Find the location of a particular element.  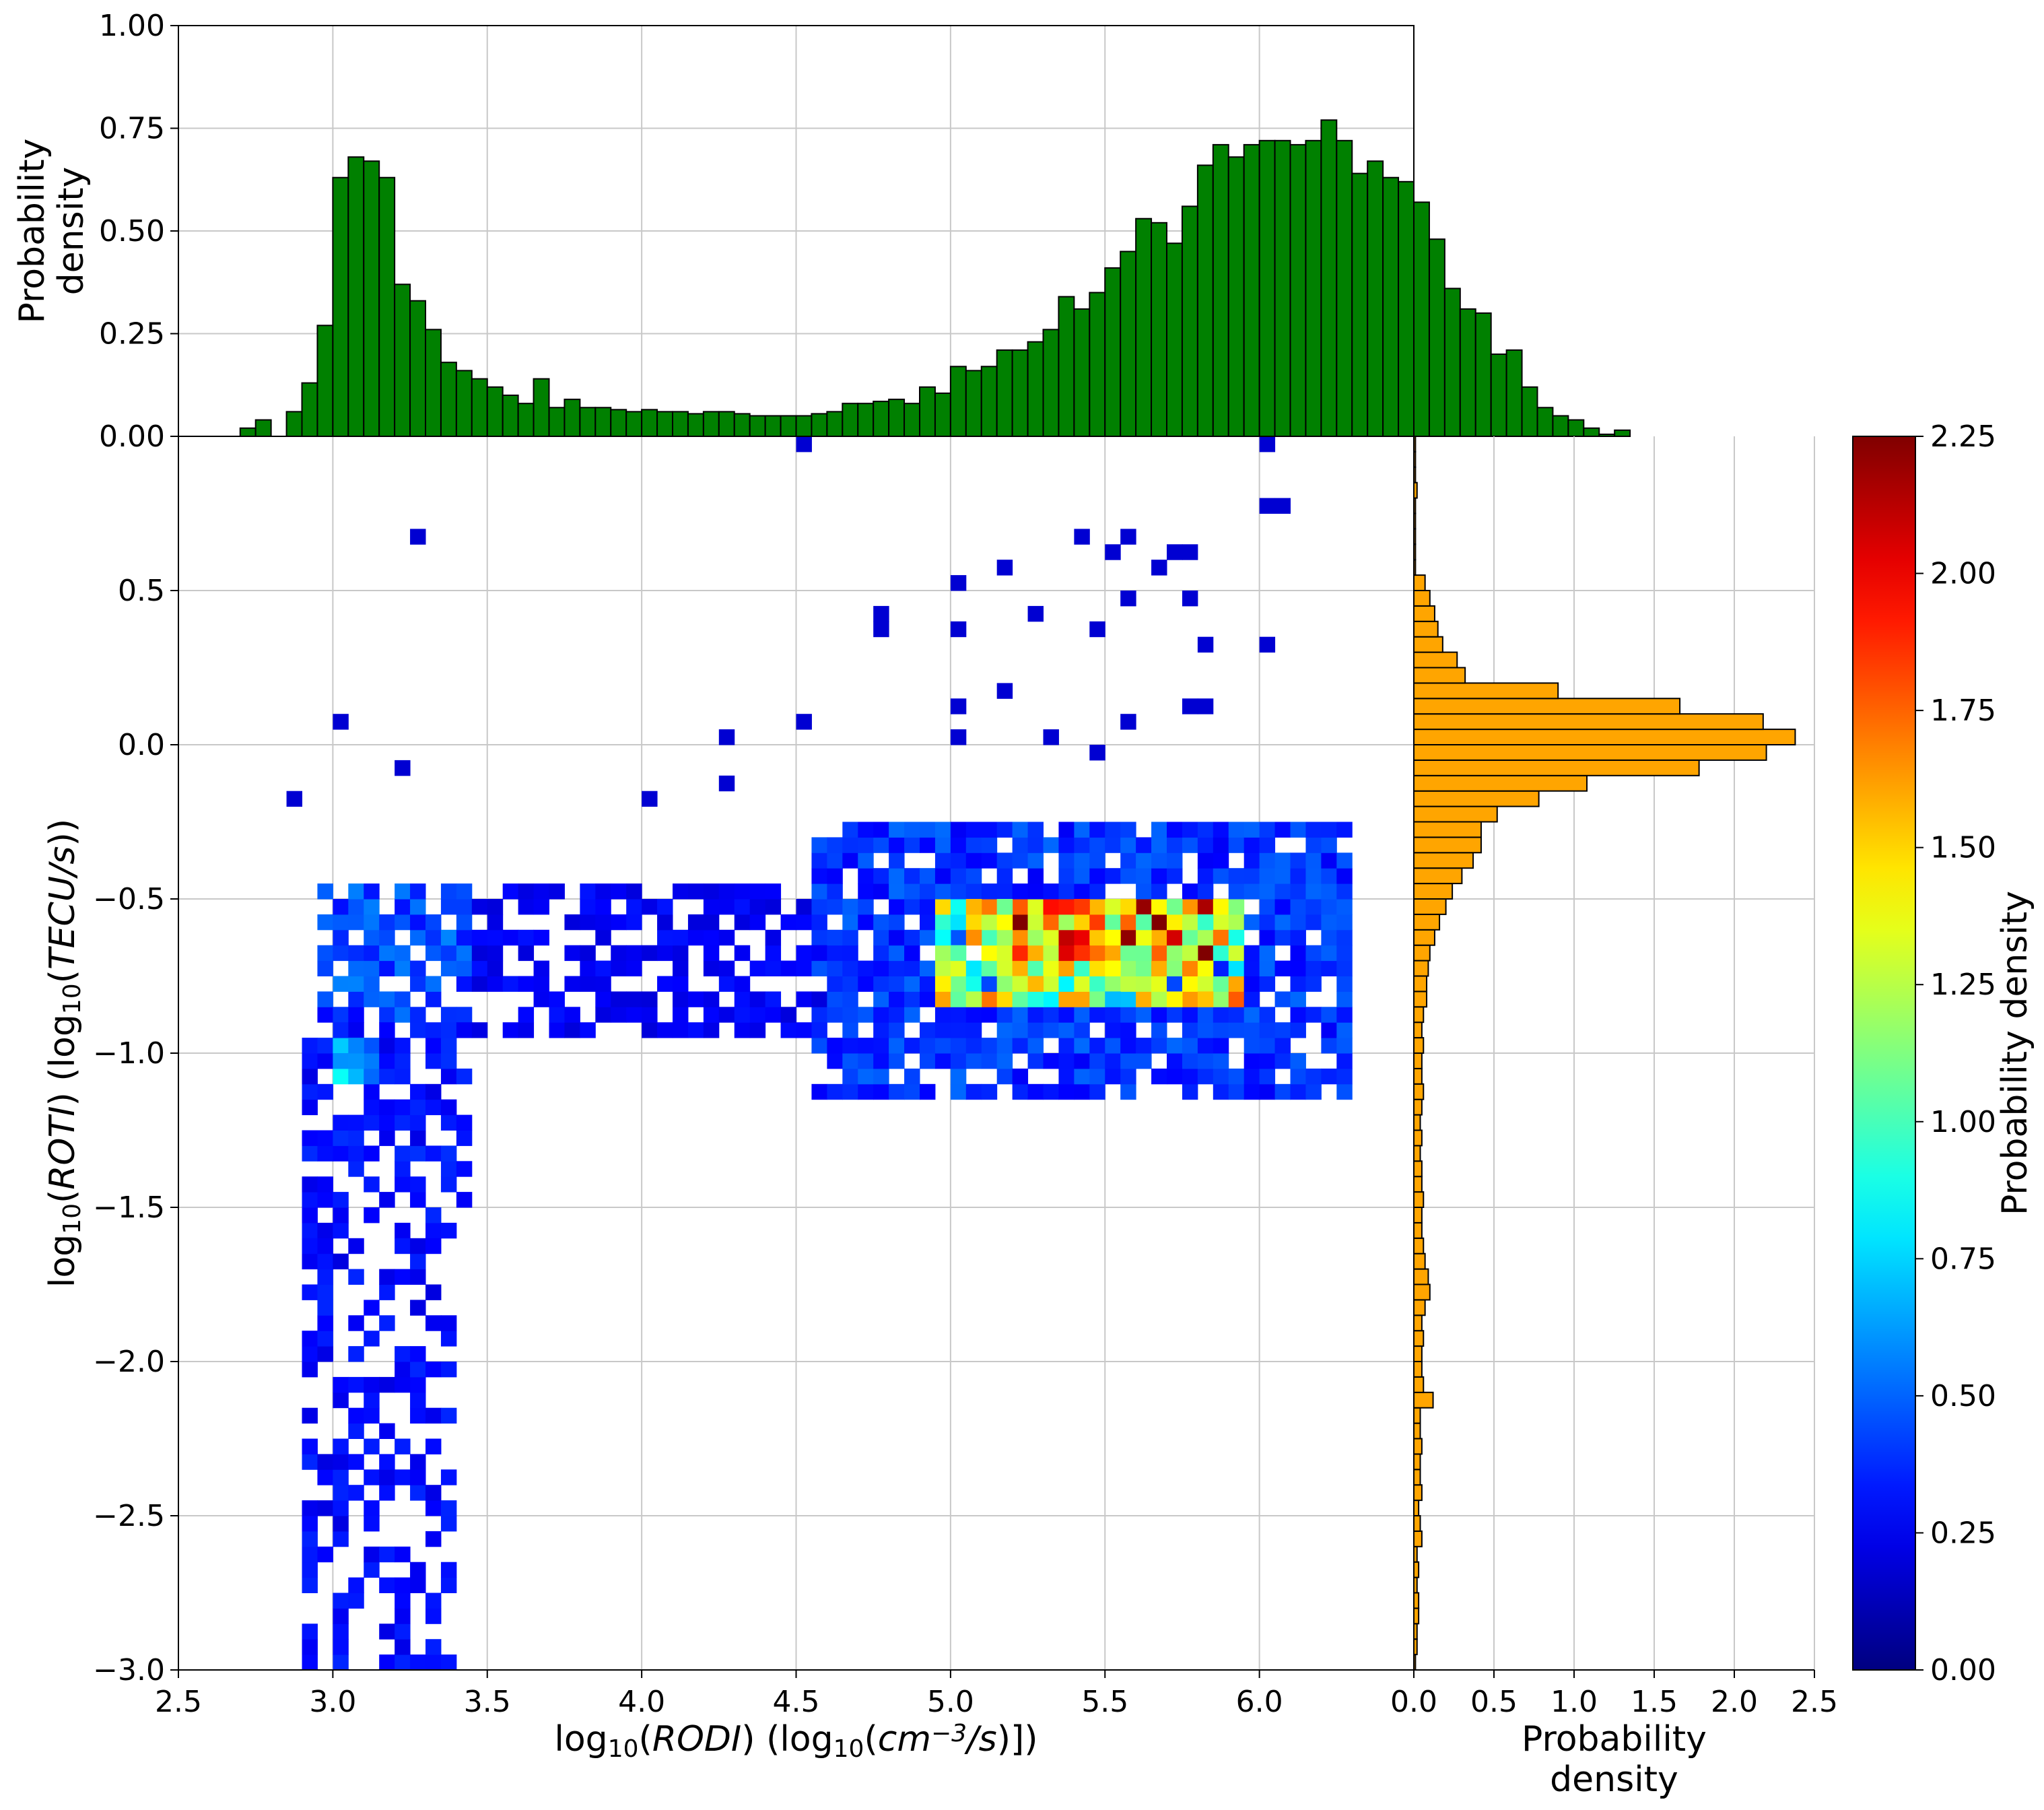

colorbar-tick-label: 1.00 is located at coordinates (1963, 1122).